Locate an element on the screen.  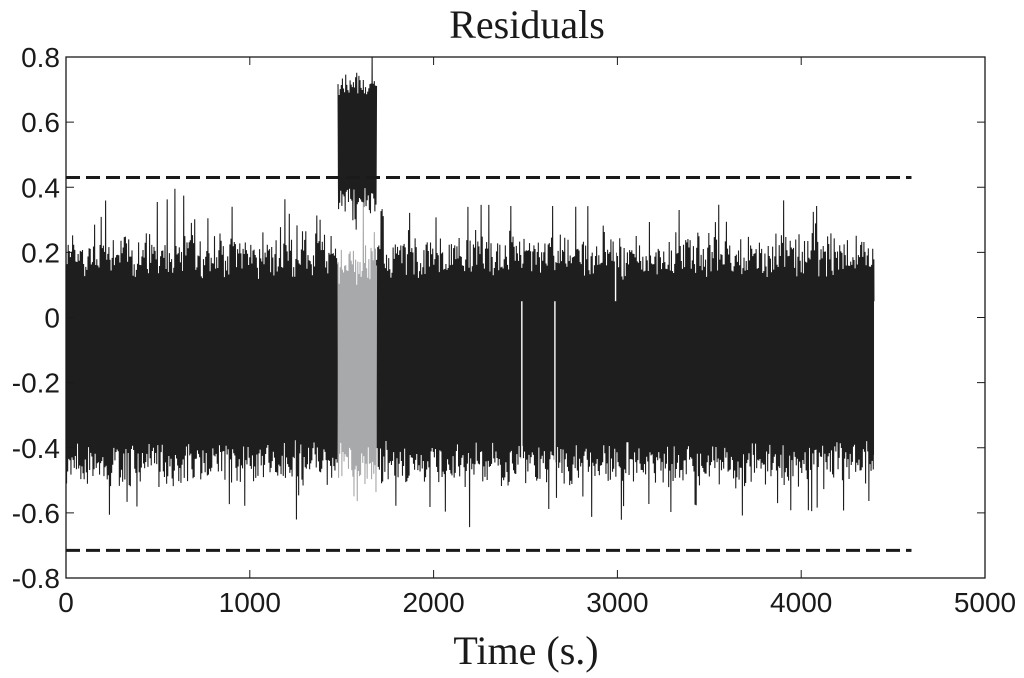
y-tick-label: -0.4 is located at coordinates (36, 448).